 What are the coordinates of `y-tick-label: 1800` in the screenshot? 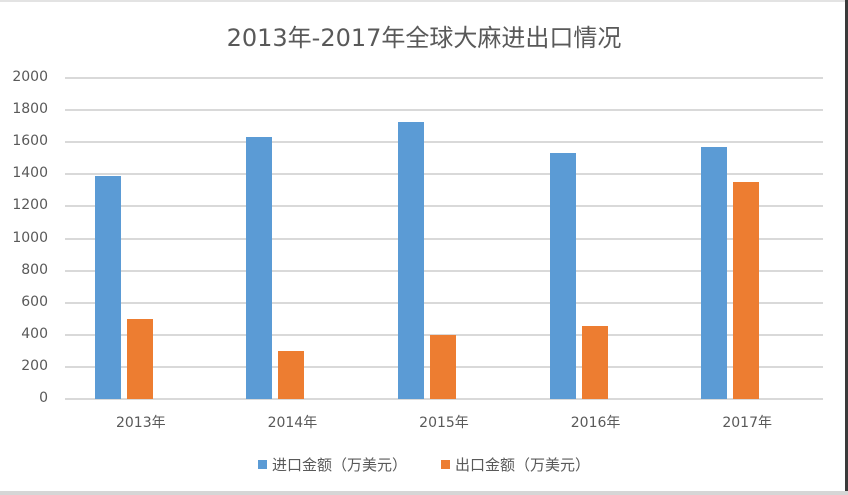 It's located at (30, 109).